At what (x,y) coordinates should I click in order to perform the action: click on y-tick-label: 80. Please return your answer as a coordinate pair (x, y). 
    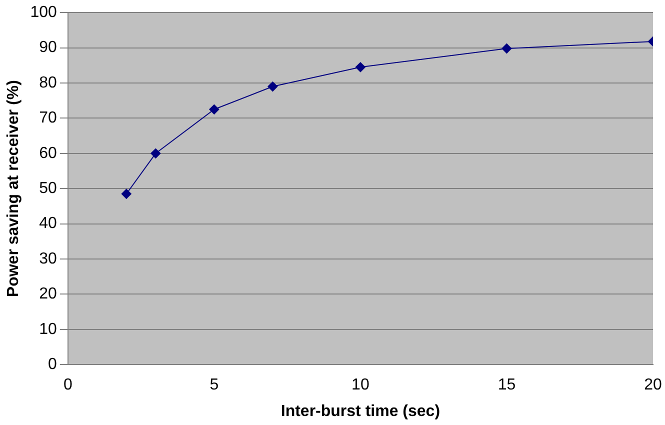
    Looking at the image, I should click on (48, 83).